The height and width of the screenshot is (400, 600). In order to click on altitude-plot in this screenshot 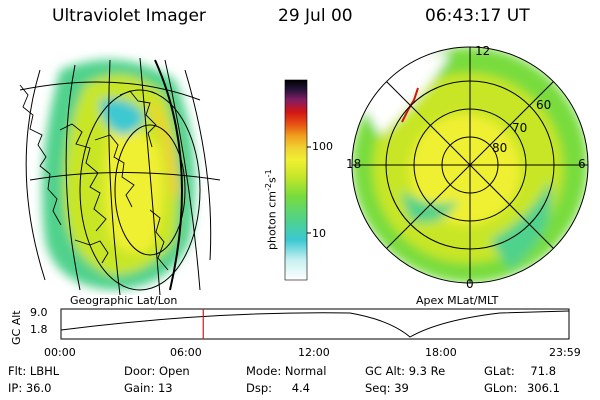, I will do `click(315, 324)`.